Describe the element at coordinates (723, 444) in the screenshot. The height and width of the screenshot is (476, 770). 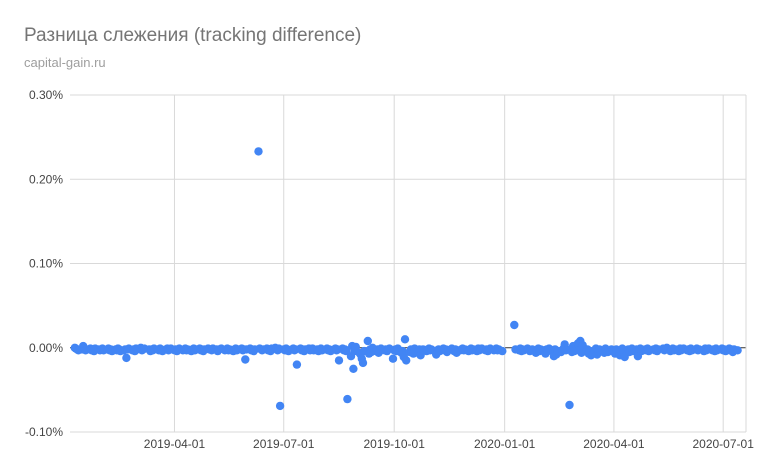
I see `x-tick-label: 2020-07-01` at that location.